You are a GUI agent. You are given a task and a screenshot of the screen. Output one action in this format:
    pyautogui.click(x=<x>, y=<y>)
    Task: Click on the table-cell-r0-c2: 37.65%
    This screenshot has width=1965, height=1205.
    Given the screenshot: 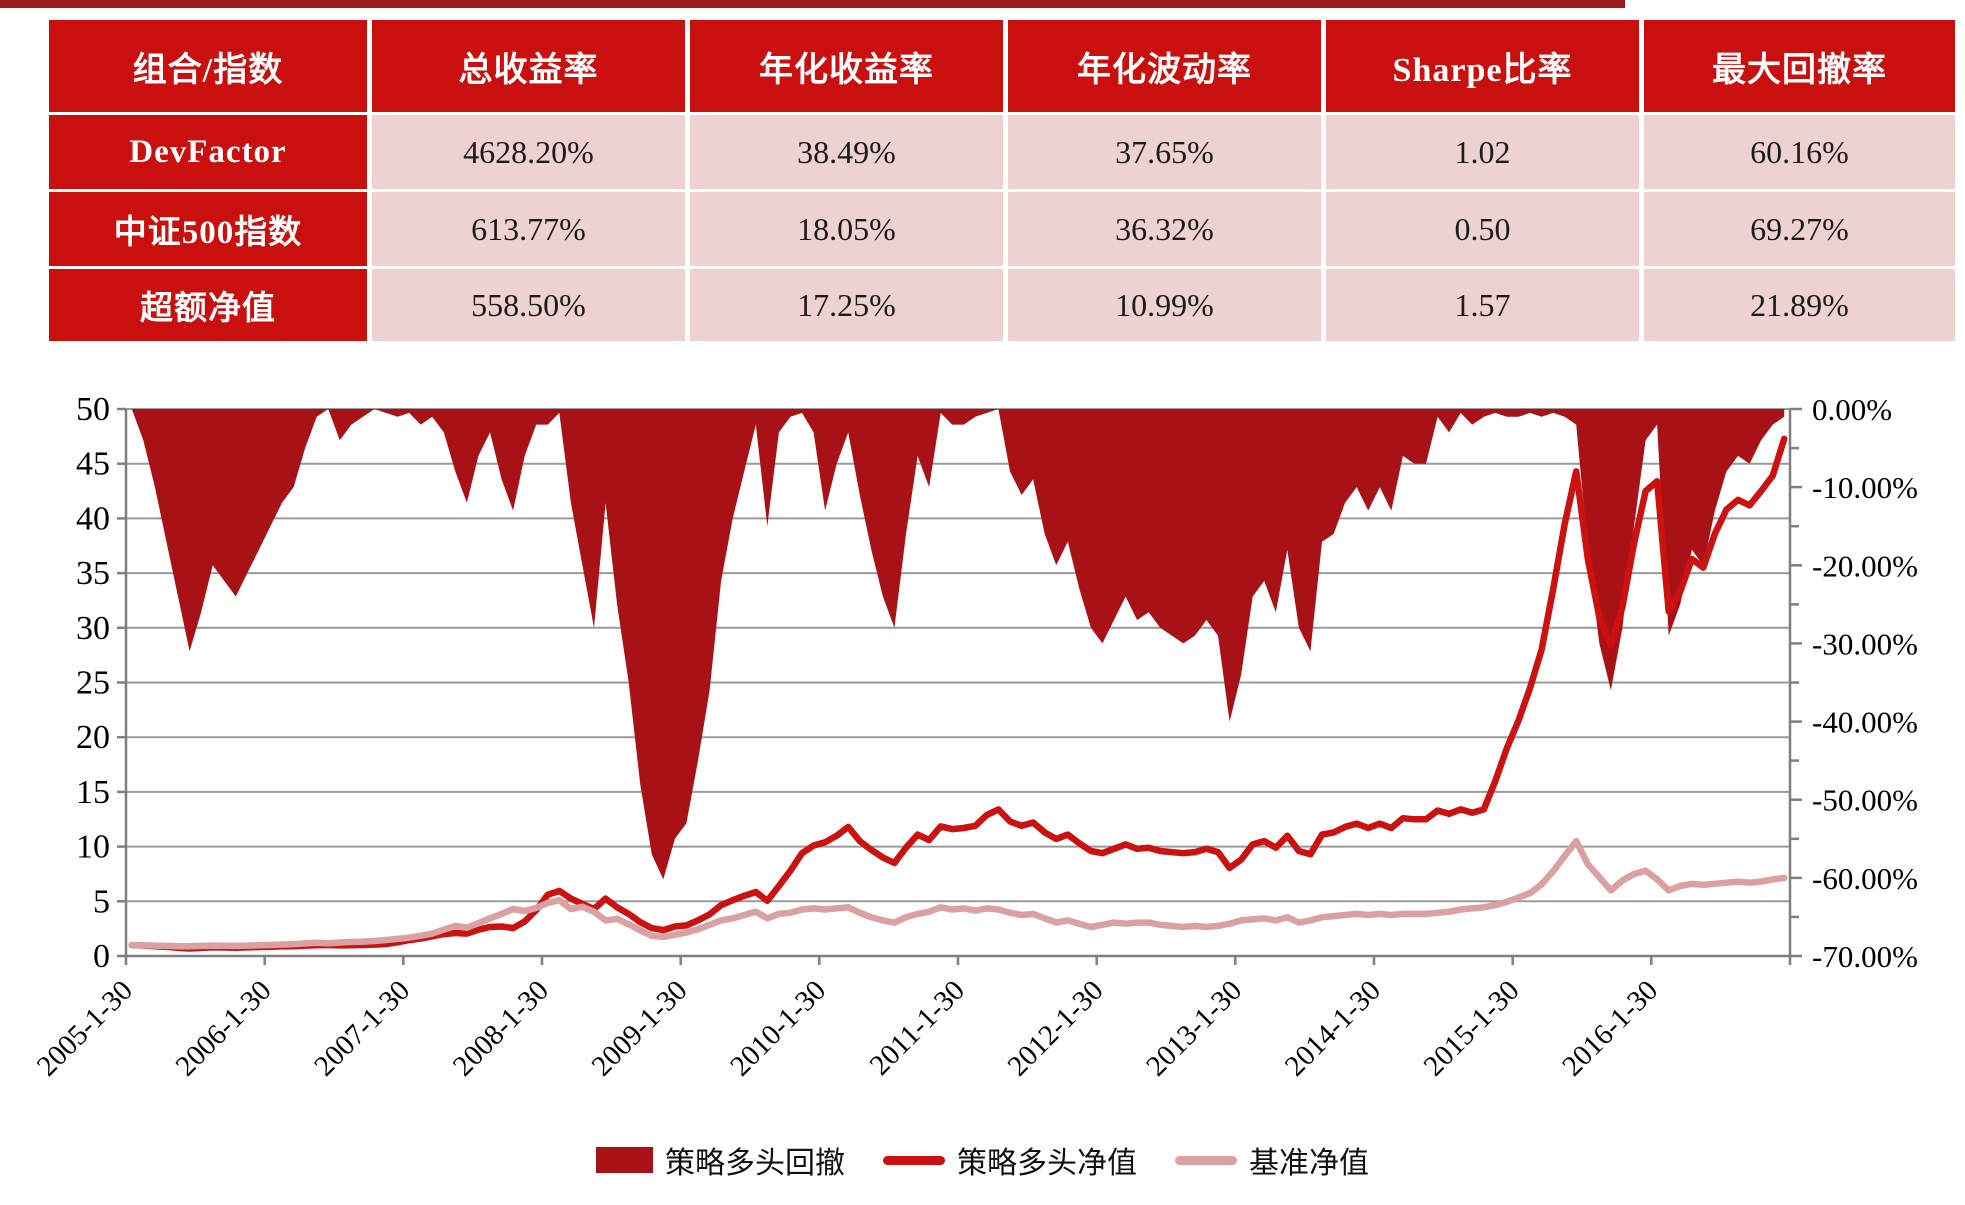 What is the action you would take?
    pyautogui.click(x=1164, y=152)
    